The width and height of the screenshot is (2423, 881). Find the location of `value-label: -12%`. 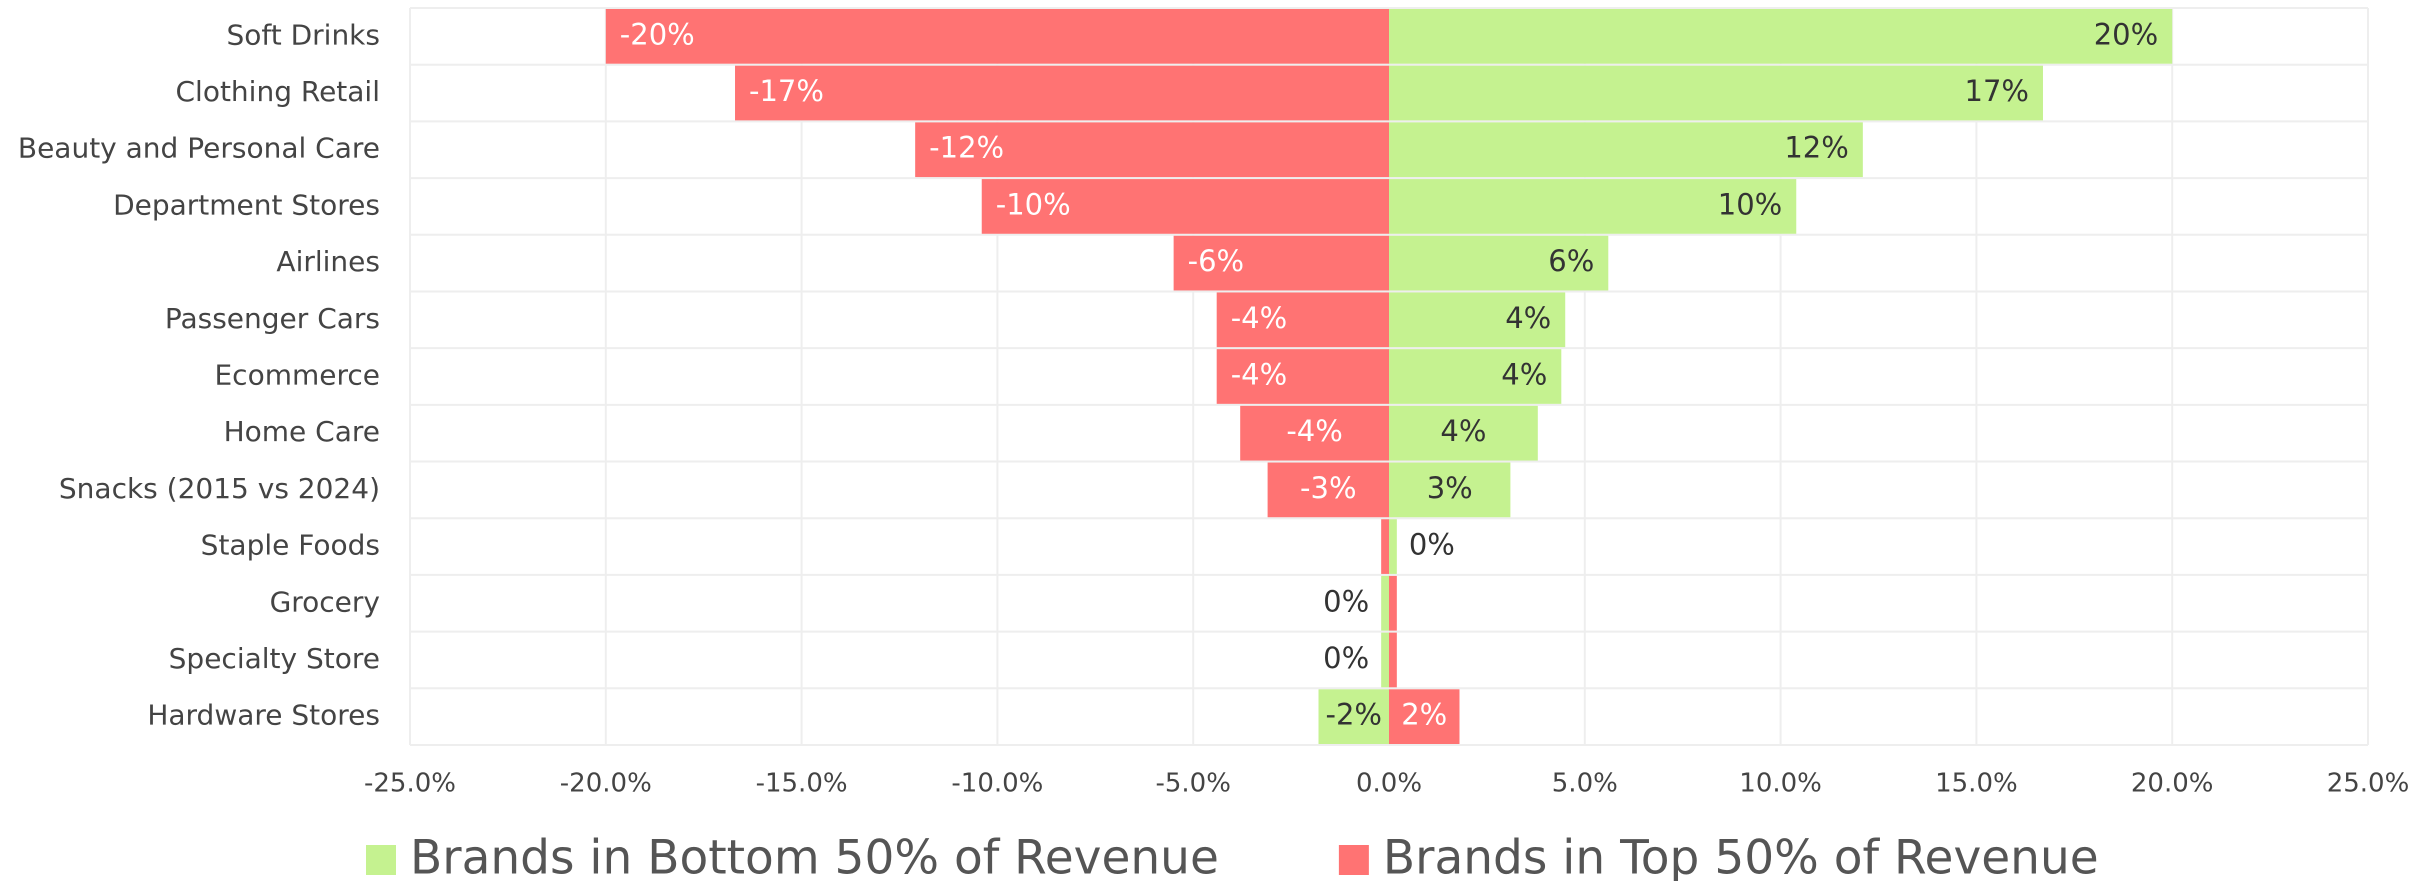

value-label: -12% is located at coordinates (966, 148).